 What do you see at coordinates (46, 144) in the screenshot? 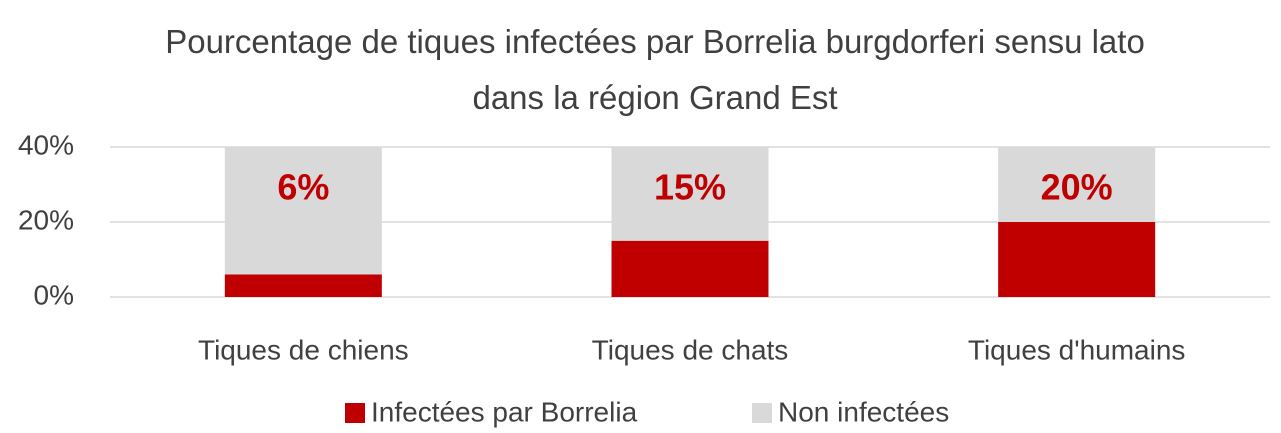
I see `y-tick-label: 40%` at bounding box center [46, 144].